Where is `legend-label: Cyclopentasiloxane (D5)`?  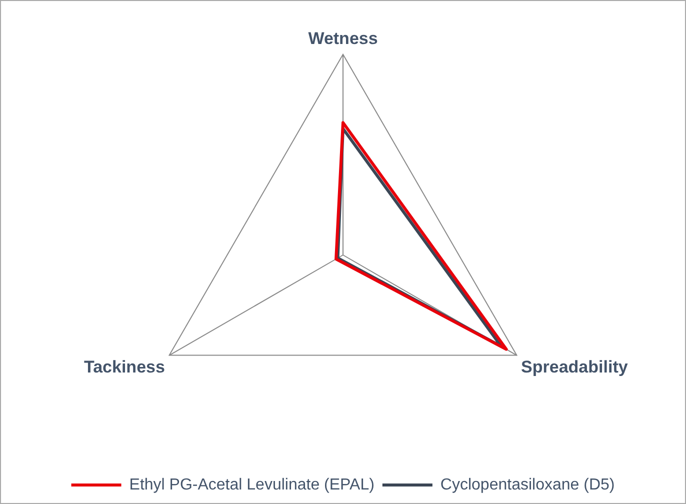 legend-label: Cyclopentasiloxane (D5) is located at coordinates (527, 485).